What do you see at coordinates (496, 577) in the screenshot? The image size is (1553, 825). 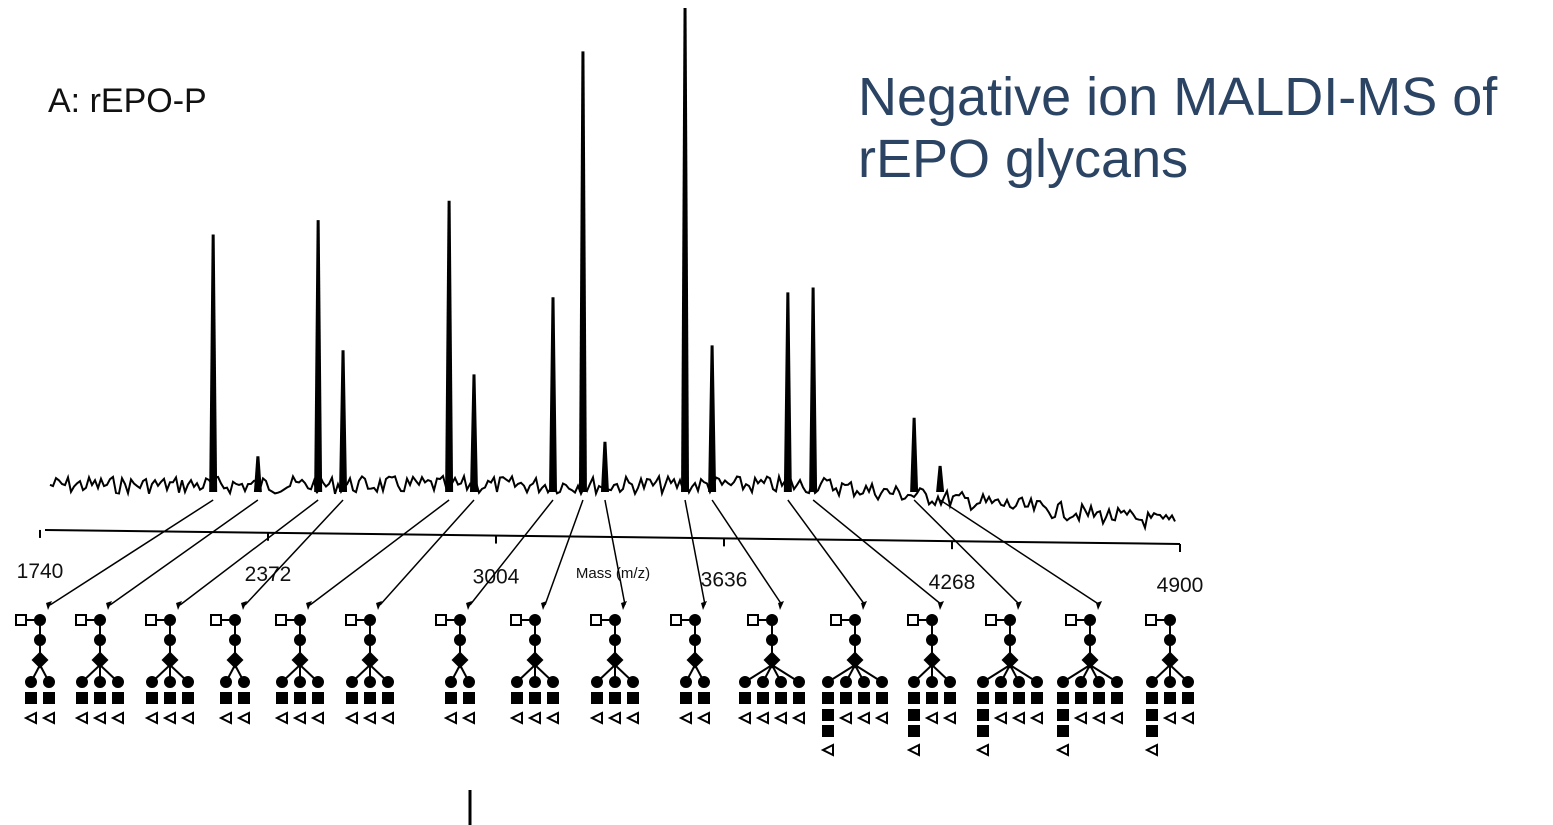 I see `x-tick-label: 3004` at bounding box center [496, 577].